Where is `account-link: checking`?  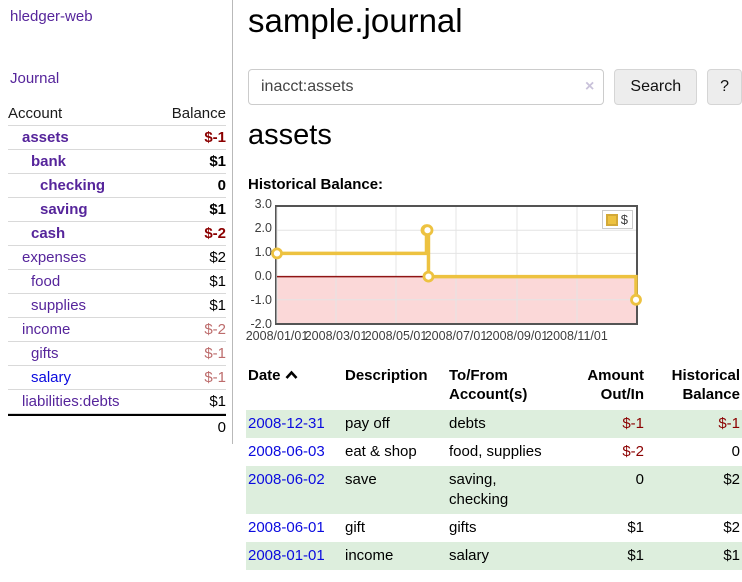
account-link: checking is located at coordinates (73, 185).